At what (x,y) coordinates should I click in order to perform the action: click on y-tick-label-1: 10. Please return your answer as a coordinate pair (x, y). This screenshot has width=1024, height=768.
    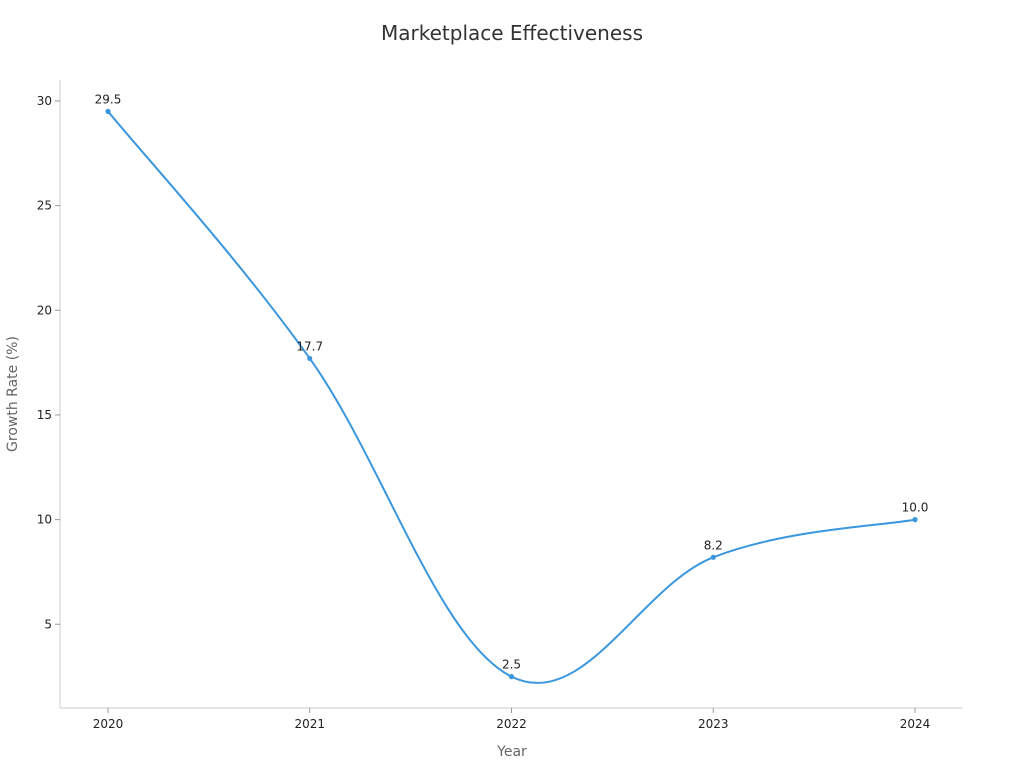
    Looking at the image, I should click on (44, 520).